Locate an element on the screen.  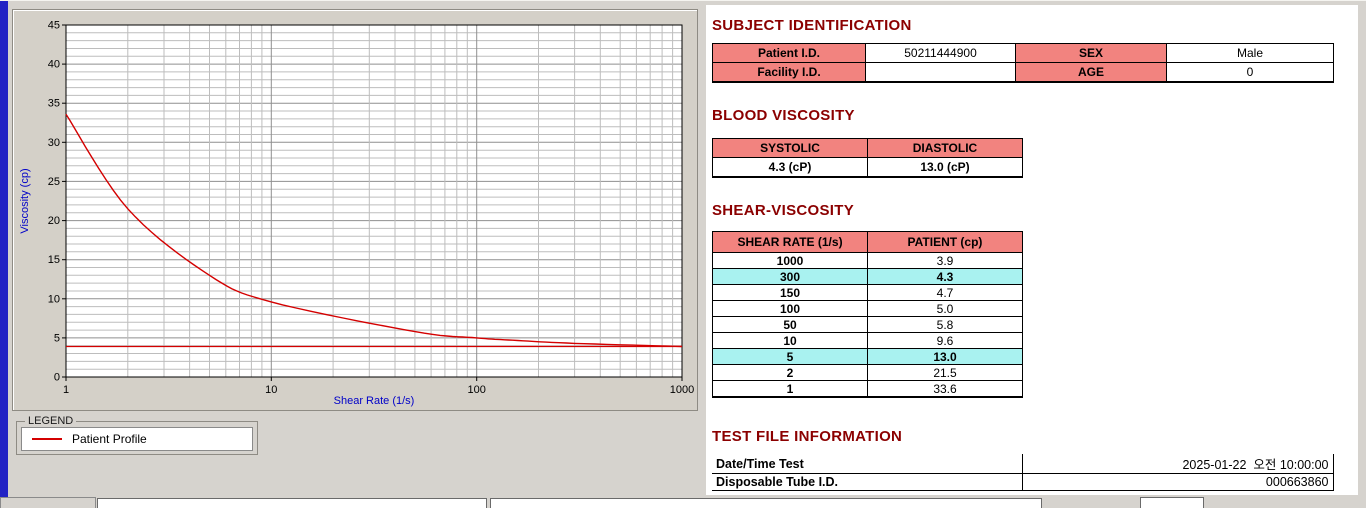
shear-row: 300 4.3 is located at coordinates (867, 276).